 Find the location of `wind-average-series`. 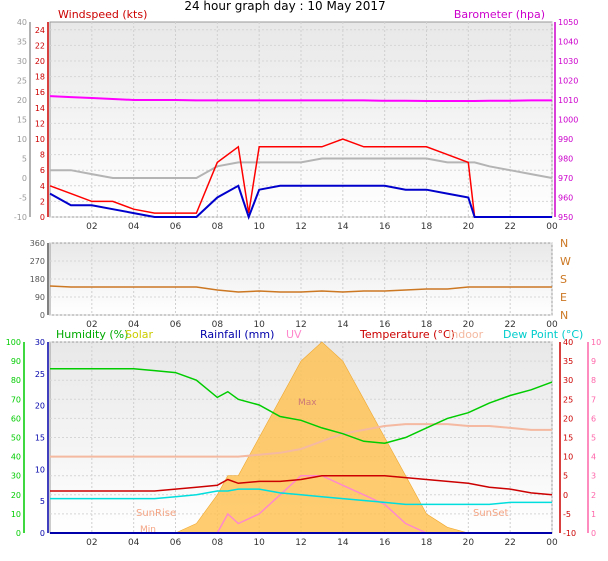

wind-average-series is located at coordinates (300, 202).